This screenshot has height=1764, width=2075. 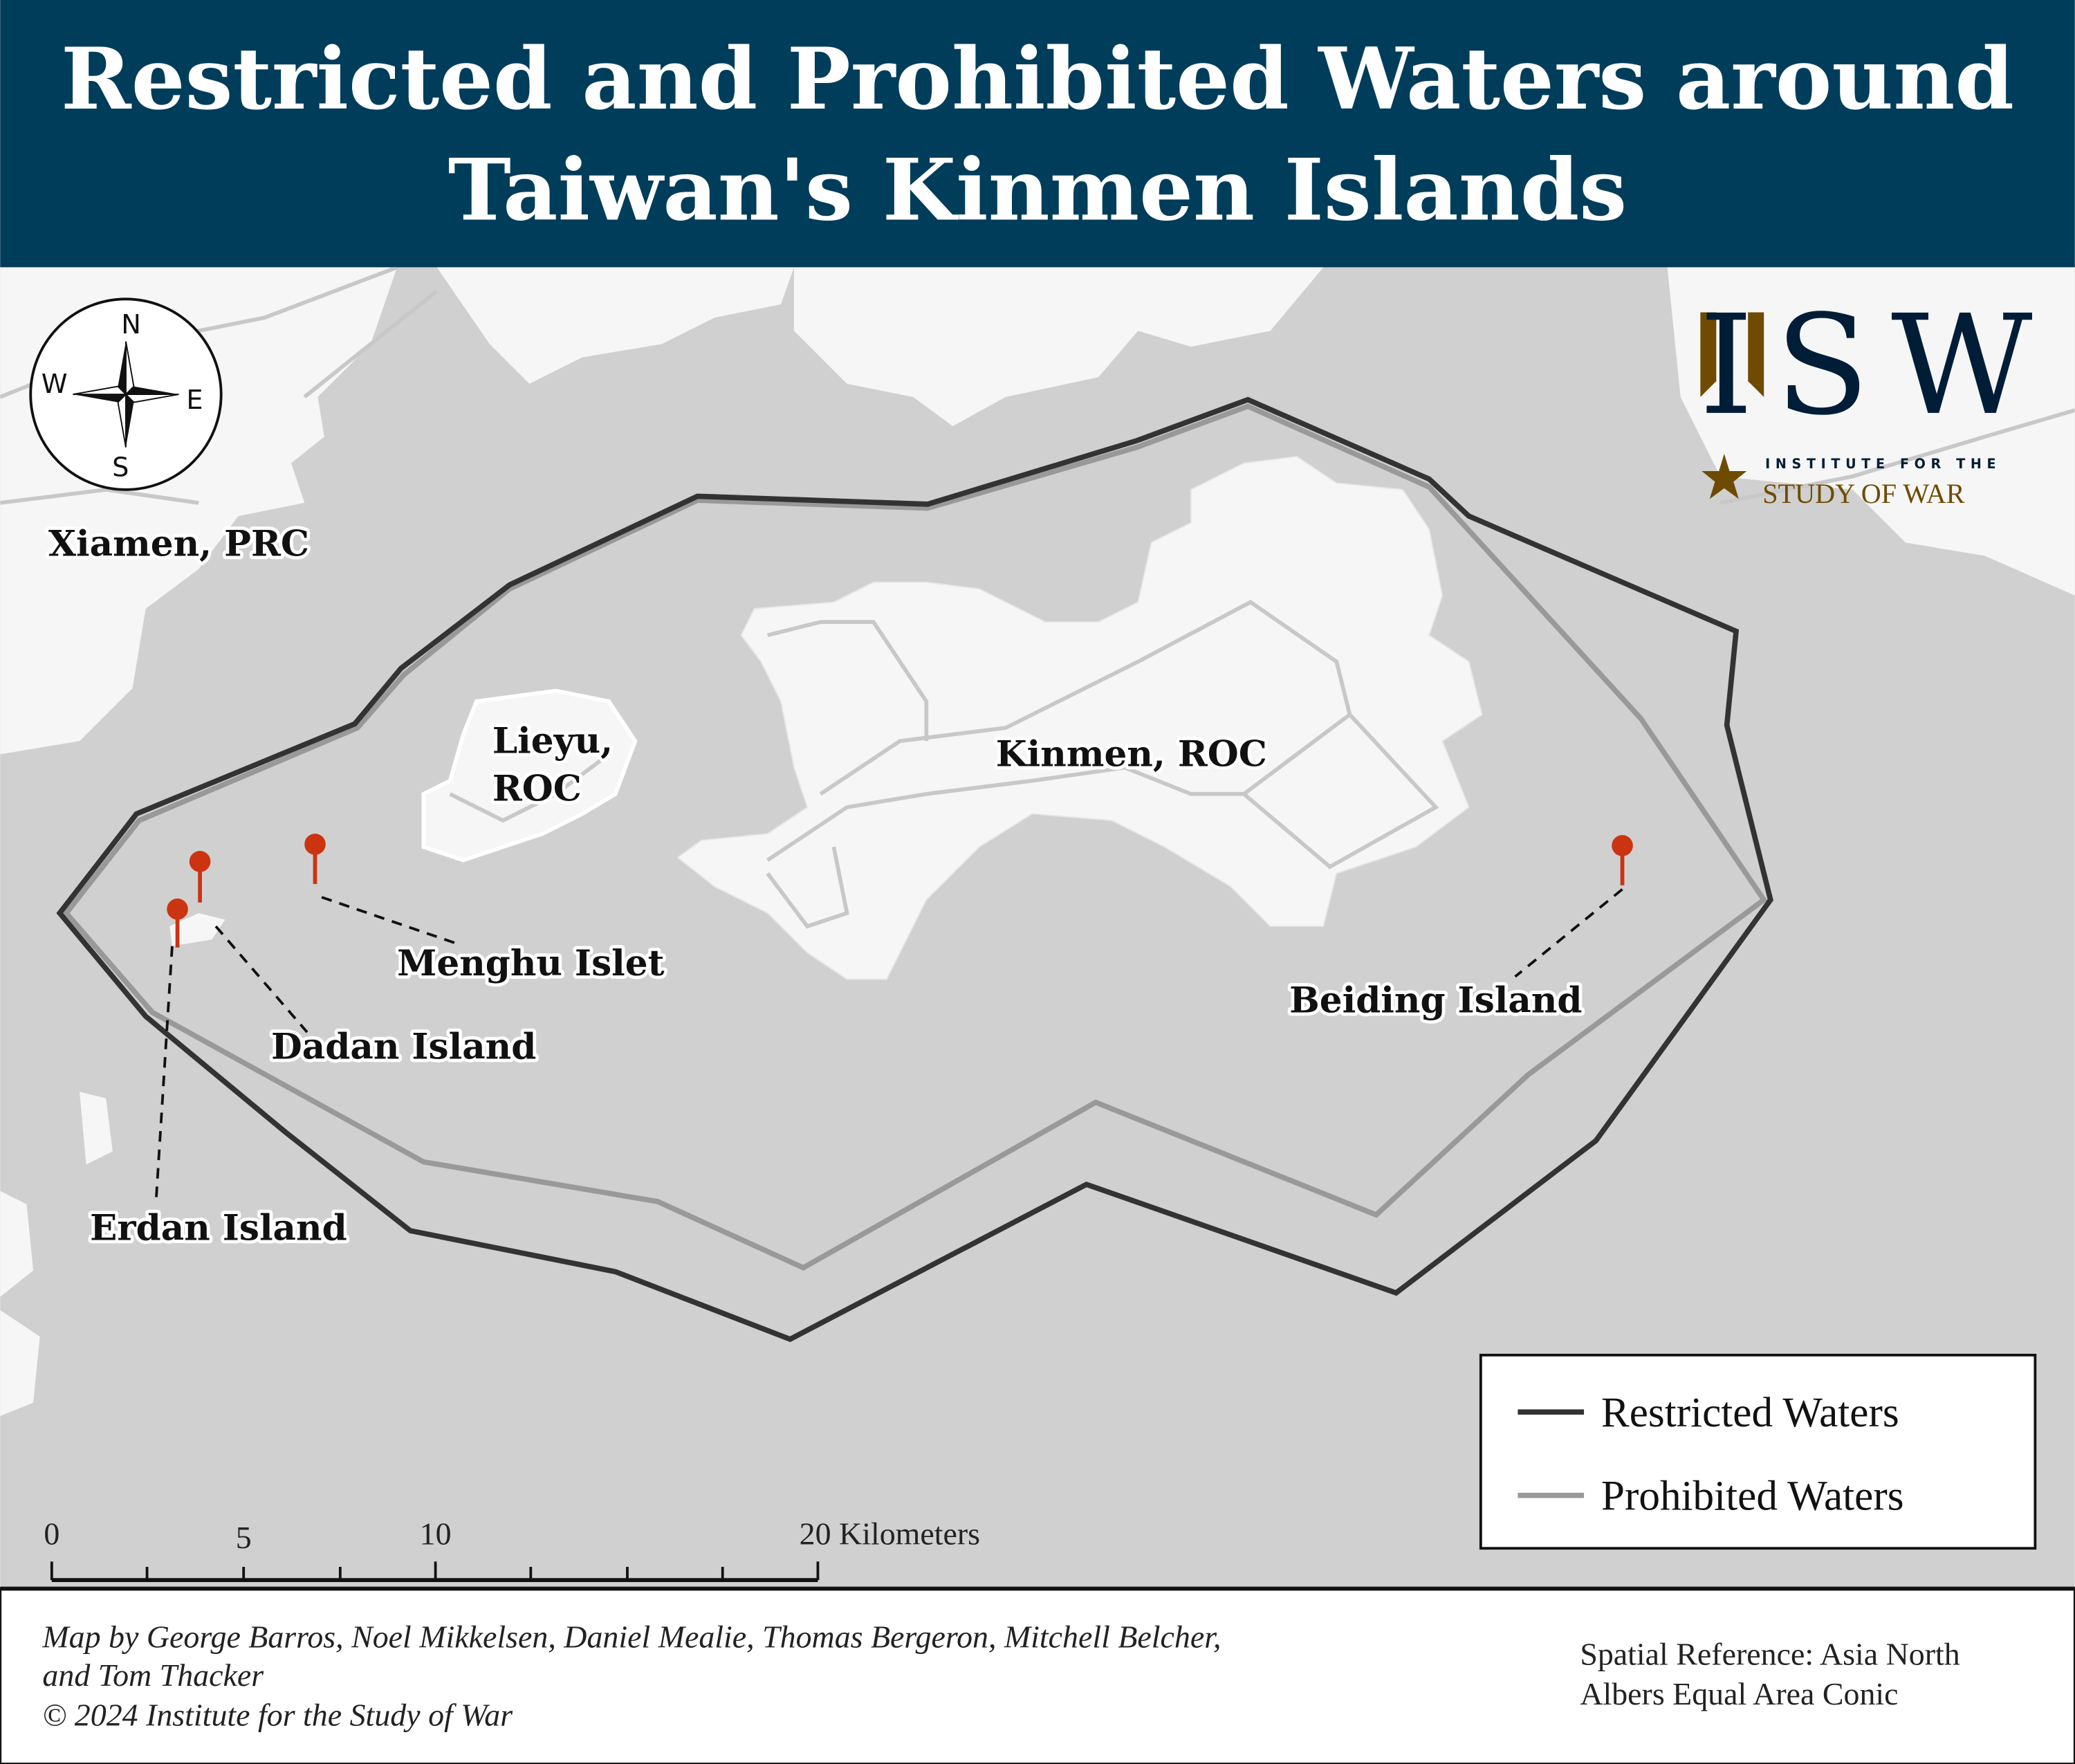 What do you see at coordinates (889, 1043) in the screenshot?
I see `leader-lines` at bounding box center [889, 1043].